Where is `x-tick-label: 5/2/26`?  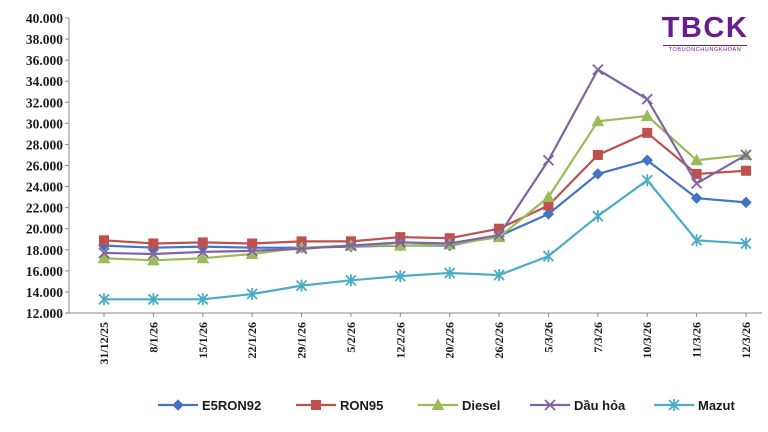
x-tick-label: 5/2/26 is located at coordinates (351, 337).